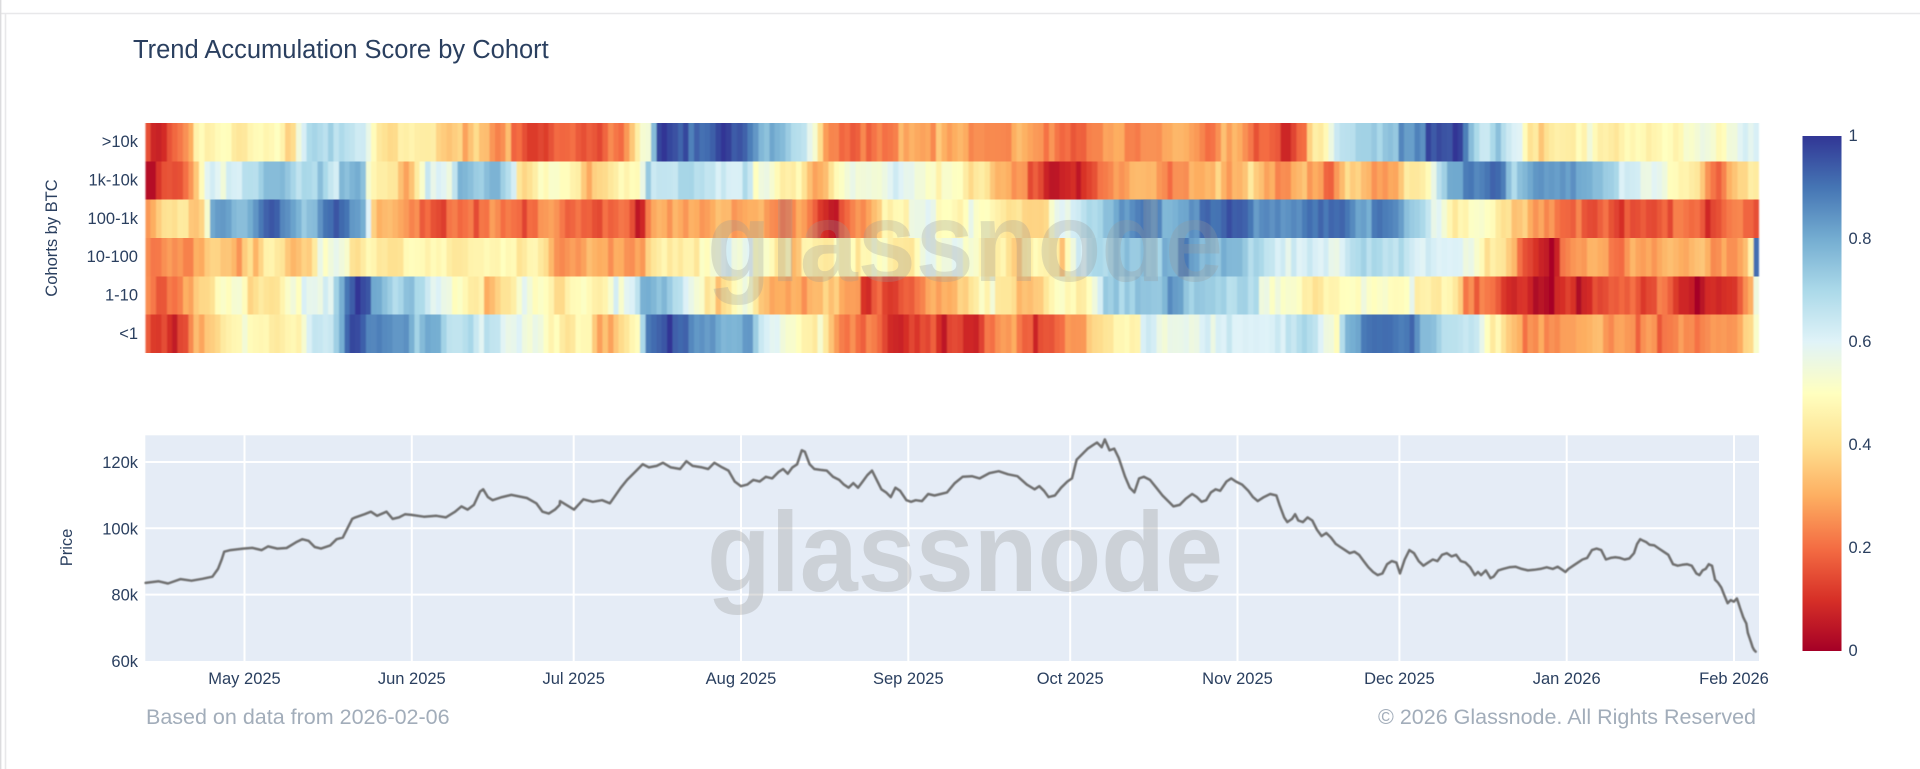  What do you see at coordinates (1070, 679) in the screenshot?
I see `svg-text: Oct 2025` at bounding box center [1070, 679].